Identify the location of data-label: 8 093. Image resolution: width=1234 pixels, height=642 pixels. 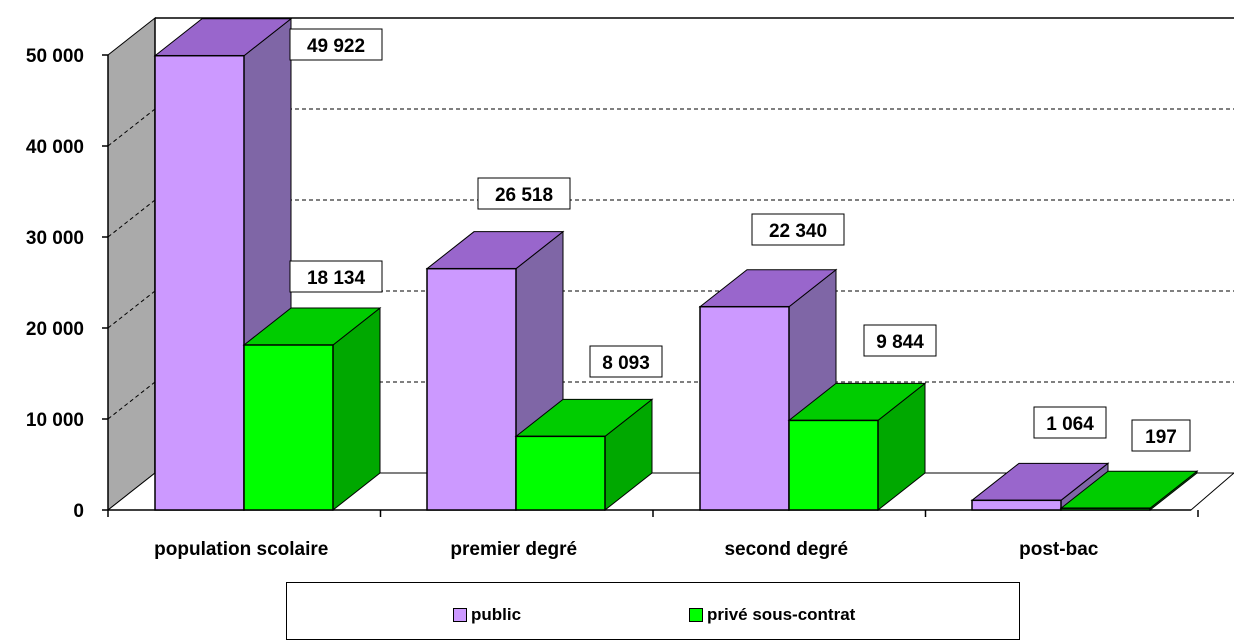
(626, 363).